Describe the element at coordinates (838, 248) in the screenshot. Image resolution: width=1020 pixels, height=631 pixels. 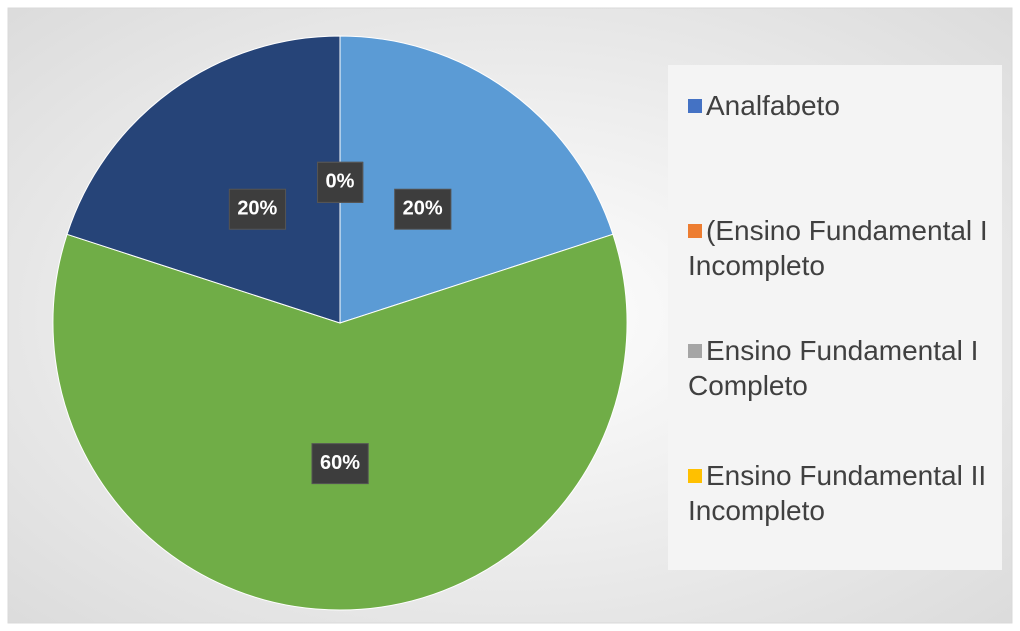
I see `legend-label: (Ensino Fundamental I Incompleto` at that location.